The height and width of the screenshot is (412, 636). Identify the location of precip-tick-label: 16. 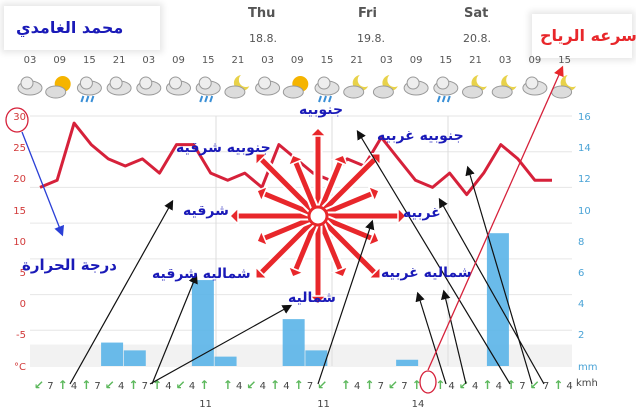
(584, 117).